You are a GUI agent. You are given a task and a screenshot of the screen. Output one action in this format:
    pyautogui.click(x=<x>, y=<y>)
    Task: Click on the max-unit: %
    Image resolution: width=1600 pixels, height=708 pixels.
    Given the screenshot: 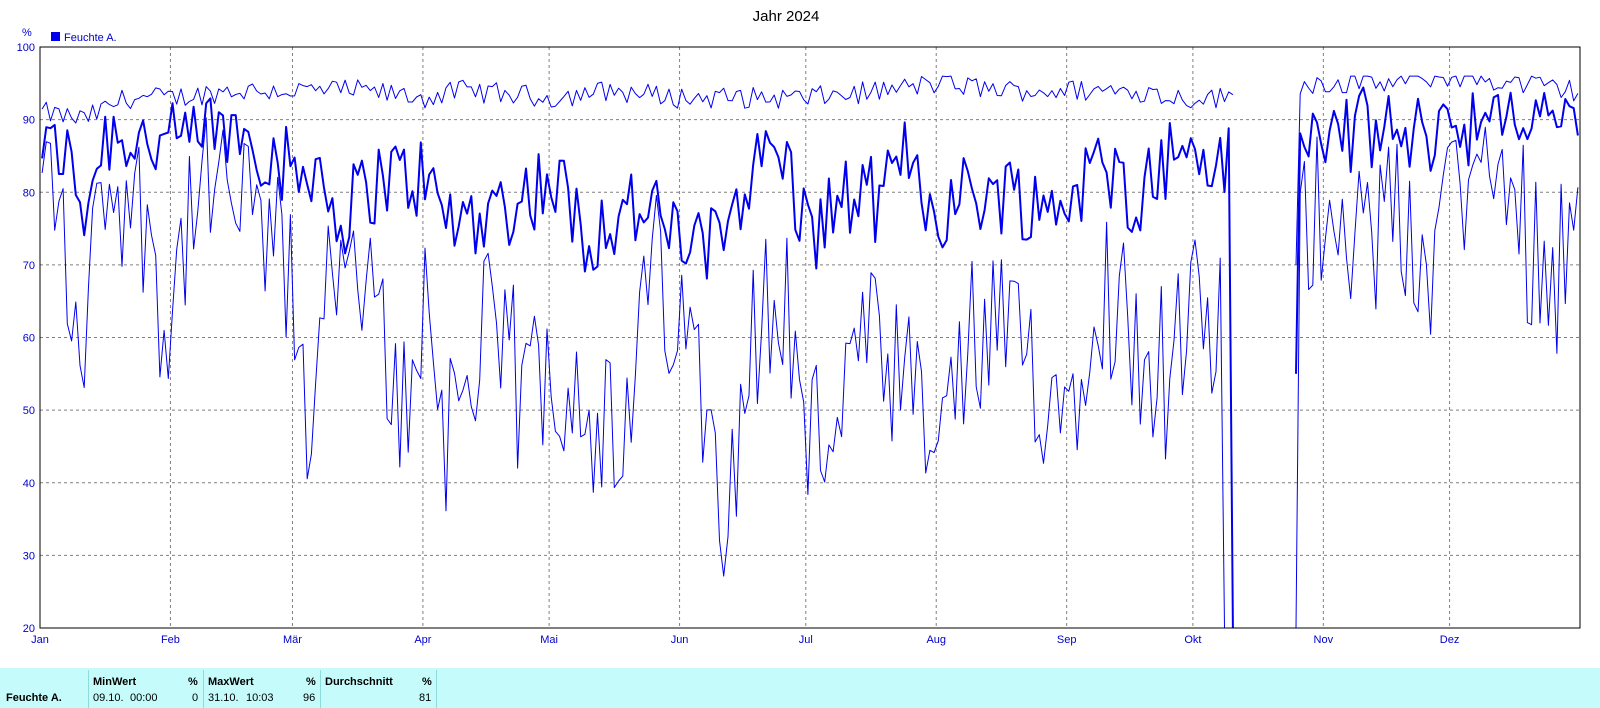 What is the action you would take?
    pyautogui.click(x=311, y=682)
    